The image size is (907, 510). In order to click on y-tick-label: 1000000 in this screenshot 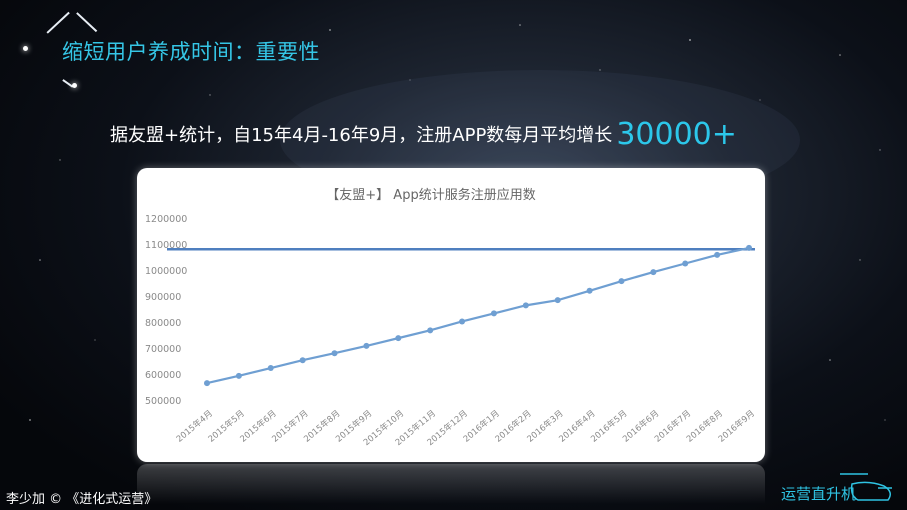, I will do `click(166, 271)`.